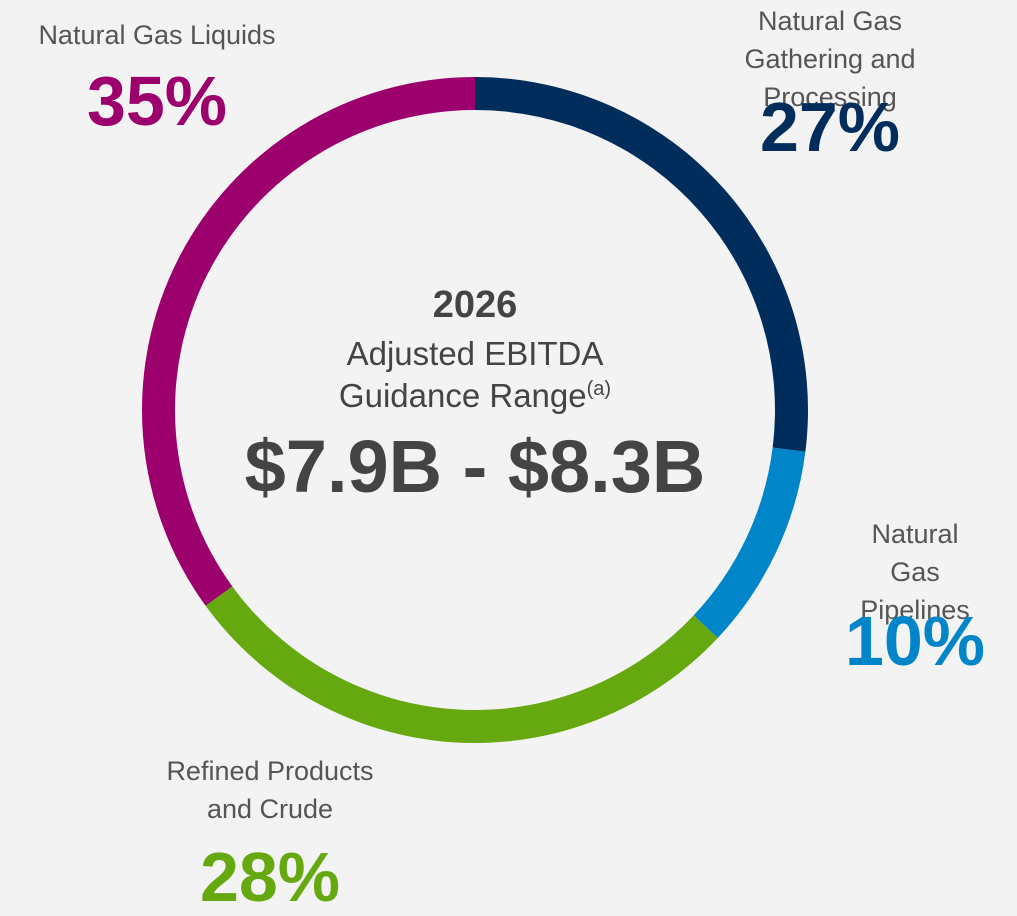 This screenshot has height=916, width=1017. Describe the element at coordinates (475, 305) in the screenshot. I see `center-year: 2026` at that location.